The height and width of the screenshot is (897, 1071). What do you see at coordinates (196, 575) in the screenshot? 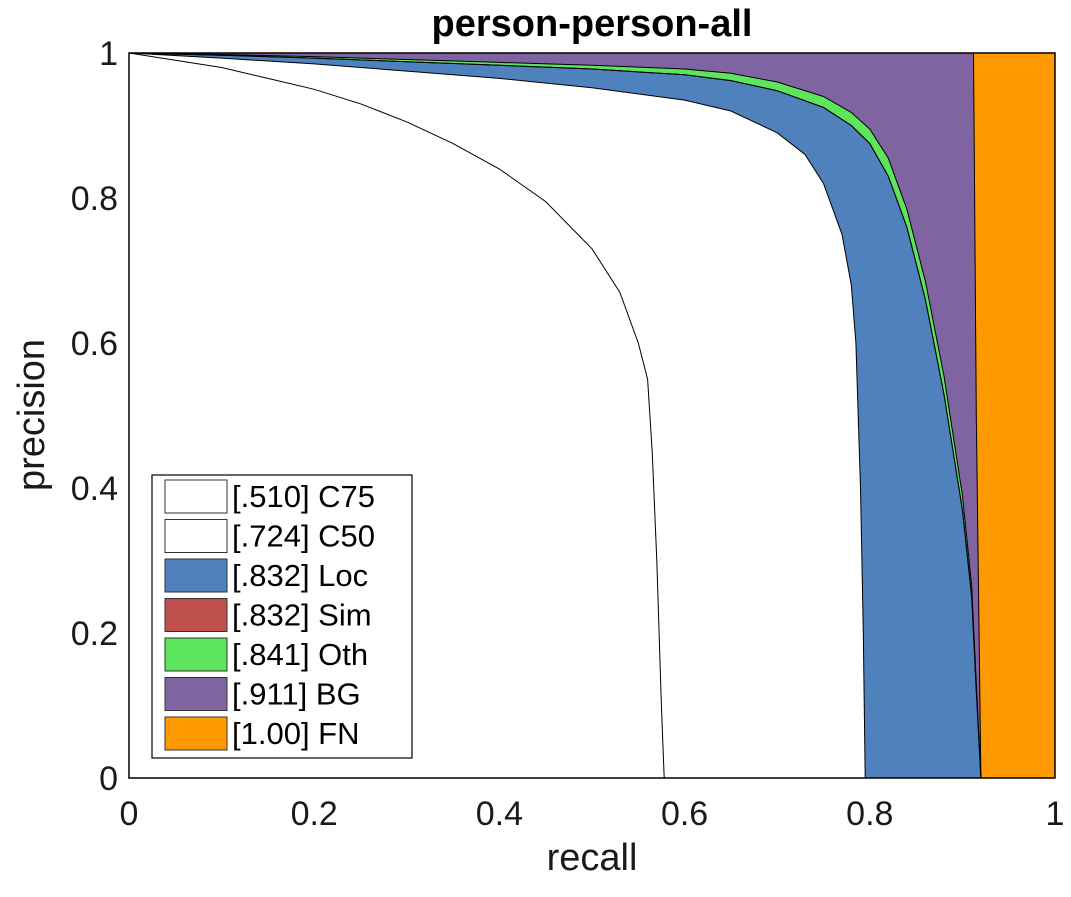
I see `legend-swatch-loc` at bounding box center [196, 575].